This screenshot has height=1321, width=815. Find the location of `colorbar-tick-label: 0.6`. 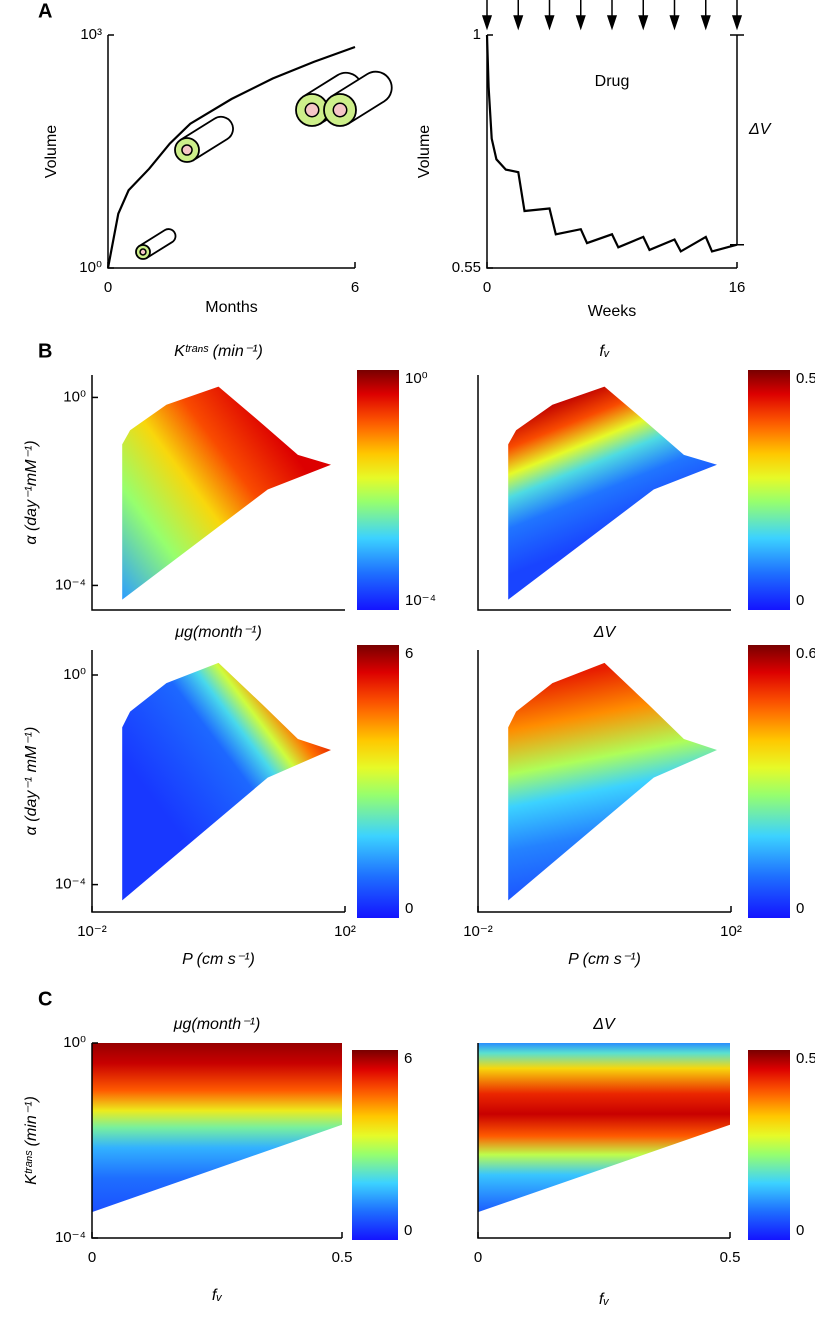

colorbar-tick-label: 0.6 is located at coordinates (805, 653).